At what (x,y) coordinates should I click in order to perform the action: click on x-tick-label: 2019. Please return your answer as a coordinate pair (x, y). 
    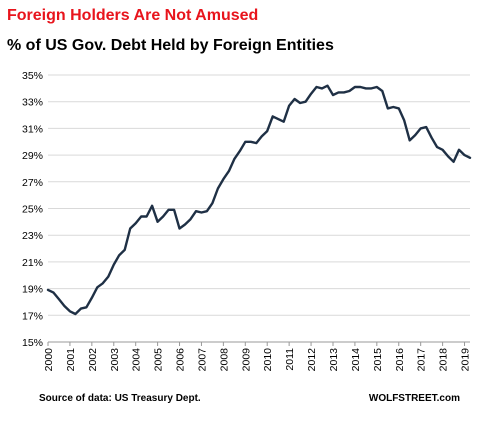
    Looking at the image, I should click on (466, 360).